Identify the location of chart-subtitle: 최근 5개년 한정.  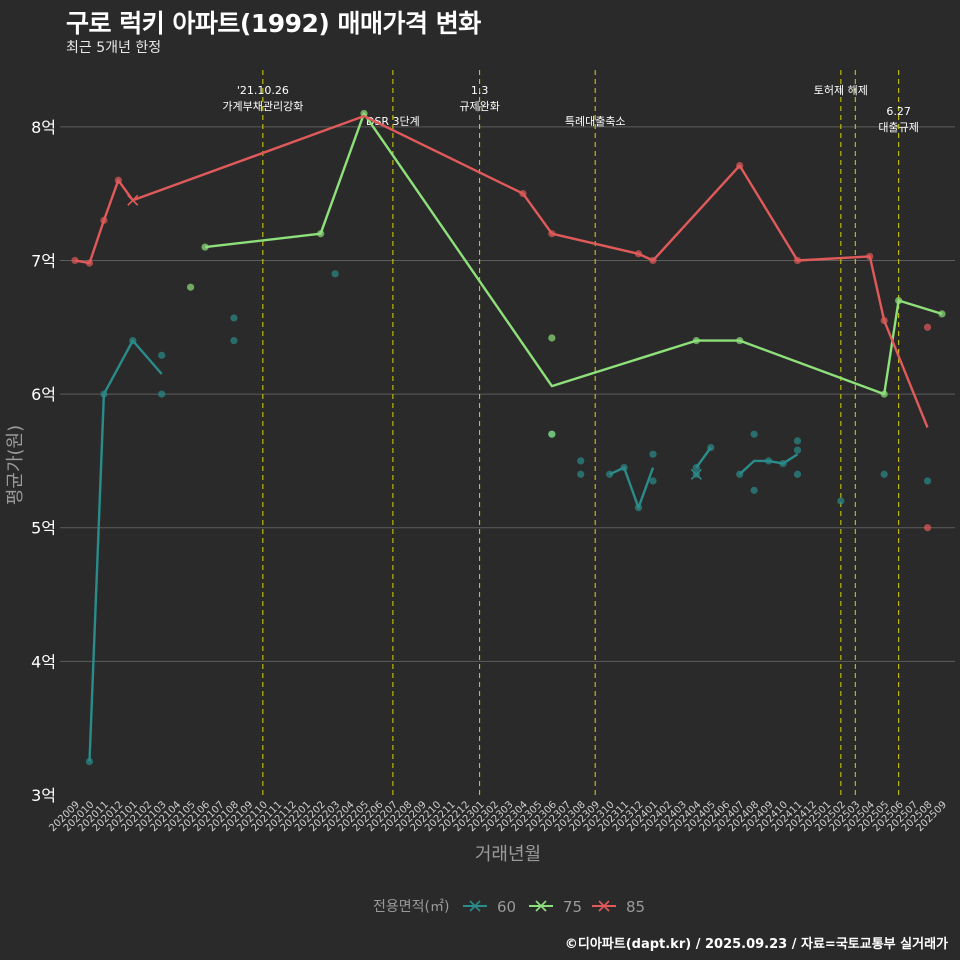
(114, 48).